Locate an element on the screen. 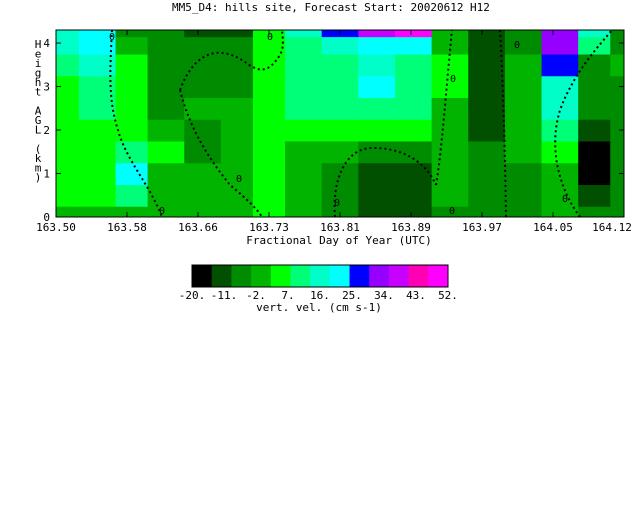 The width and height of the screenshot is (640, 512). y-label-char: A is located at coordinates (38, 111).